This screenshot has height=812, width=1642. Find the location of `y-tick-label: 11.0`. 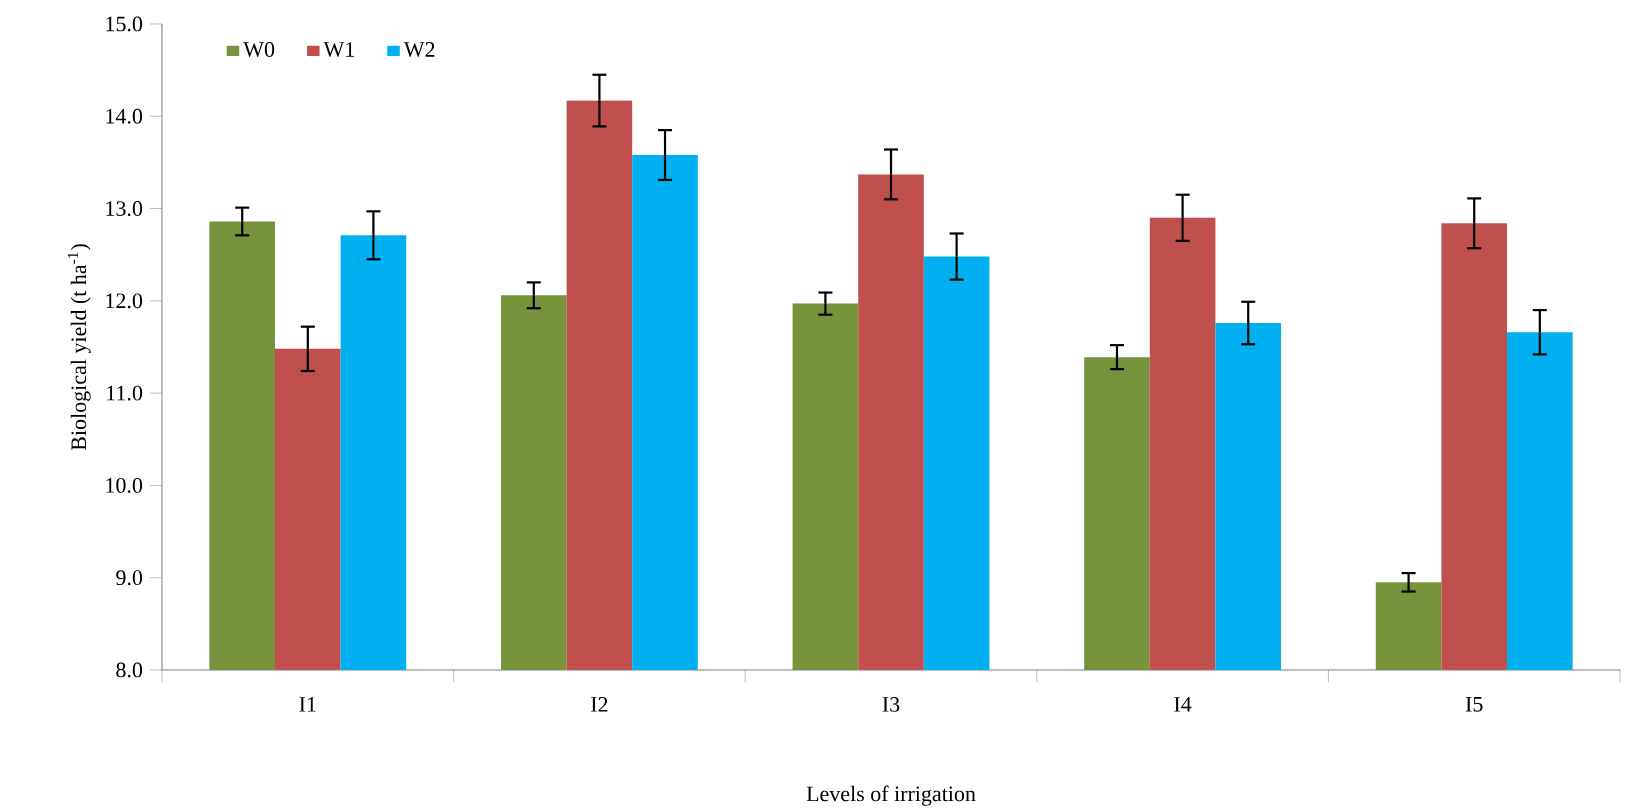

y-tick-label: 11.0 is located at coordinates (125, 393).